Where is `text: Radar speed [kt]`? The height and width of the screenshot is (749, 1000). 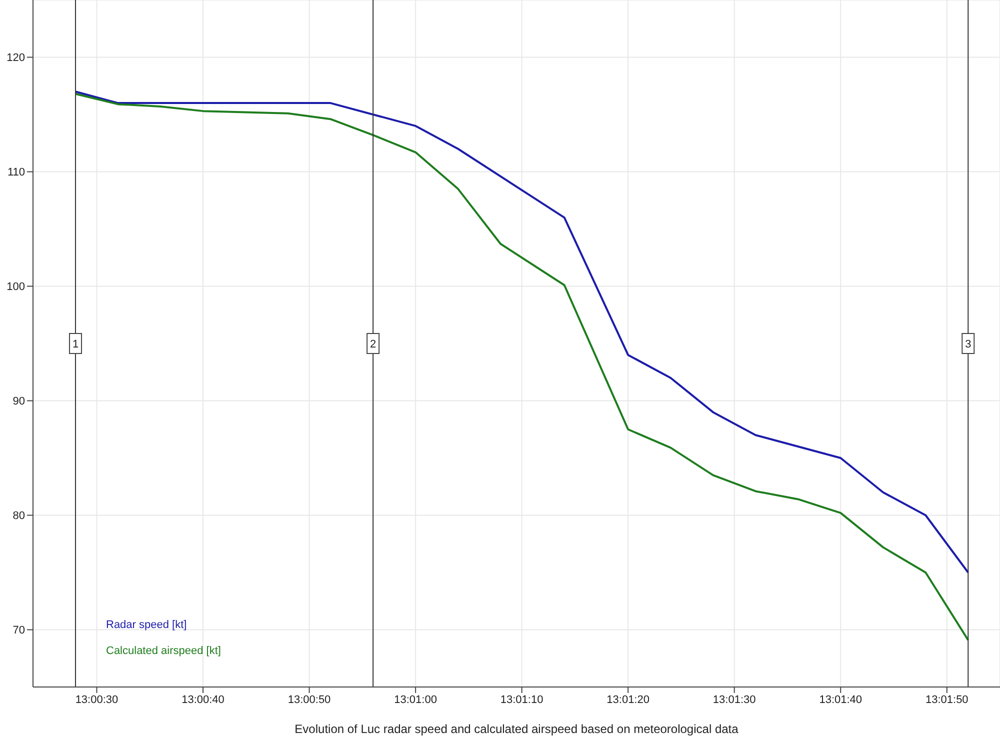
text: Radar speed [kt] is located at coordinates (147, 625).